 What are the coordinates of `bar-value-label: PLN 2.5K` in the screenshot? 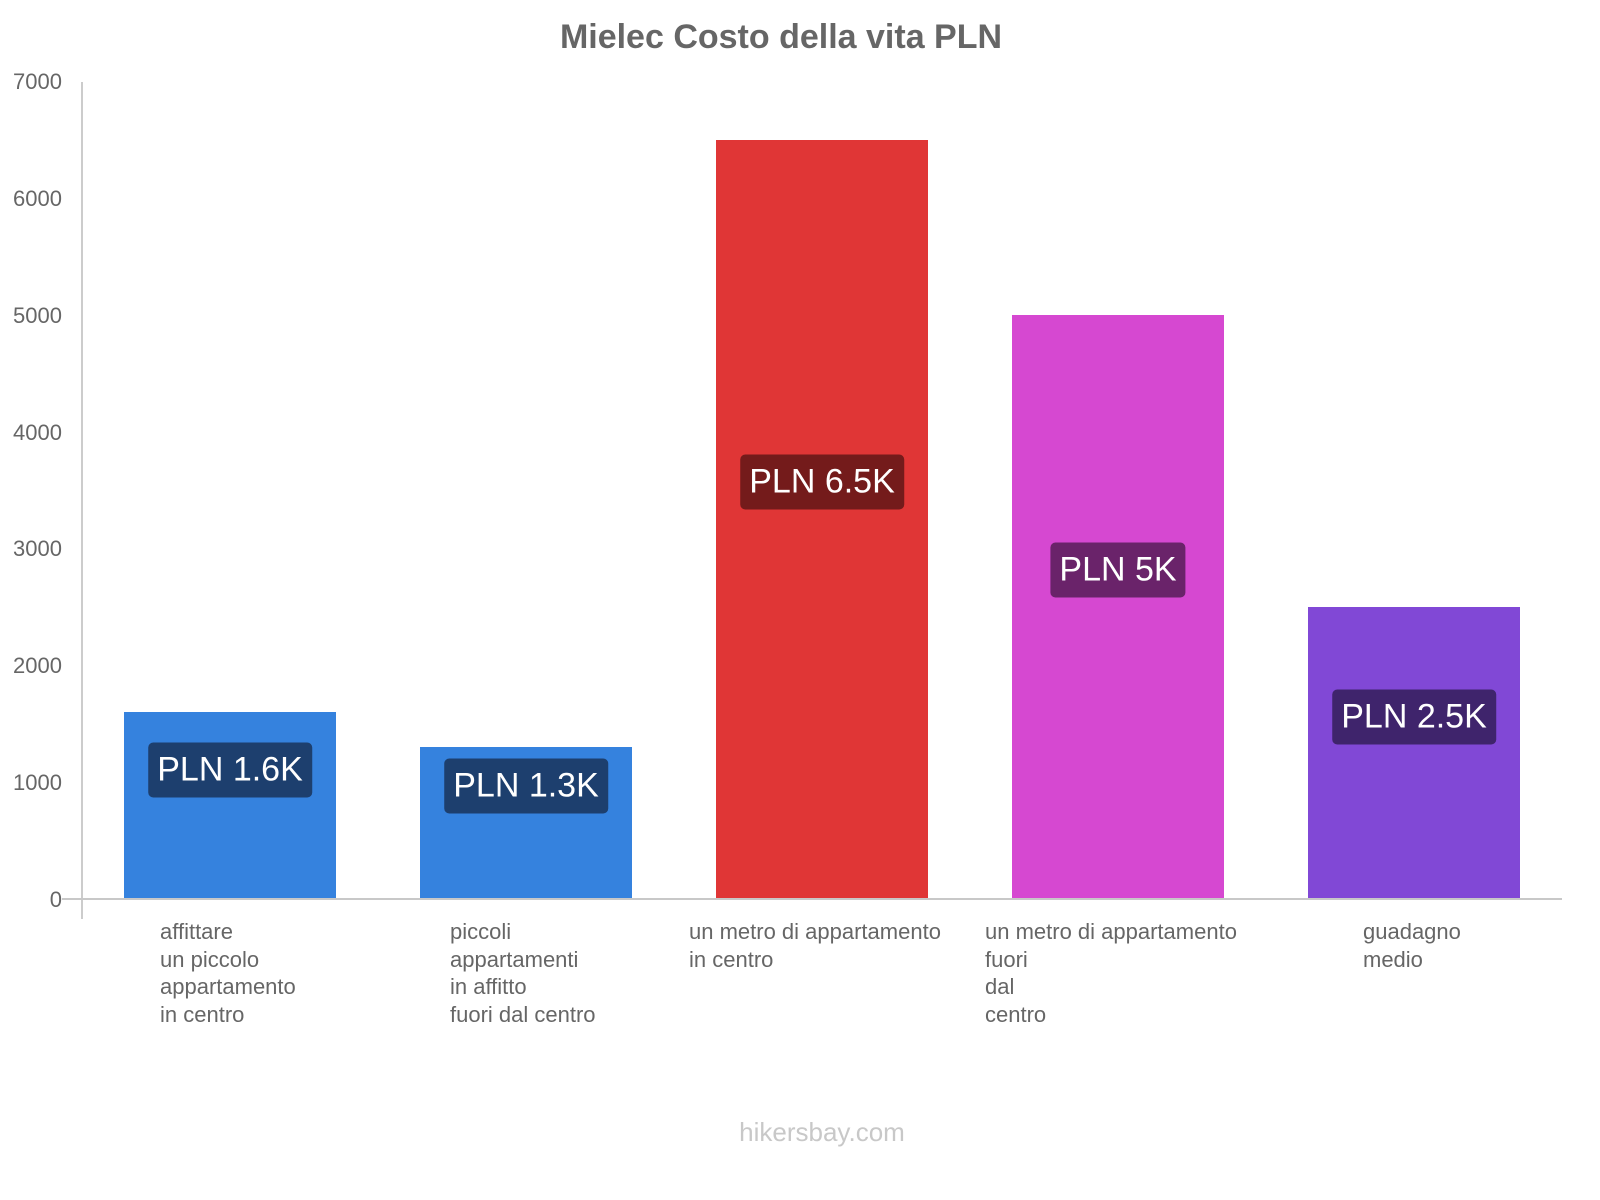 It's located at (1414, 717).